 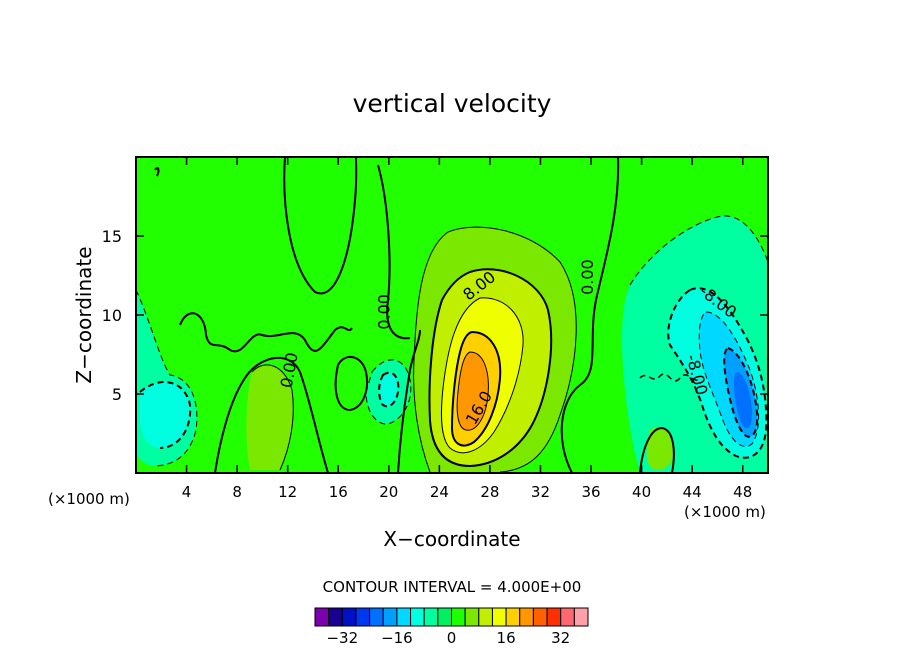 I want to click on x-unit-right: (×1000 m), so click(x=725, y=512).